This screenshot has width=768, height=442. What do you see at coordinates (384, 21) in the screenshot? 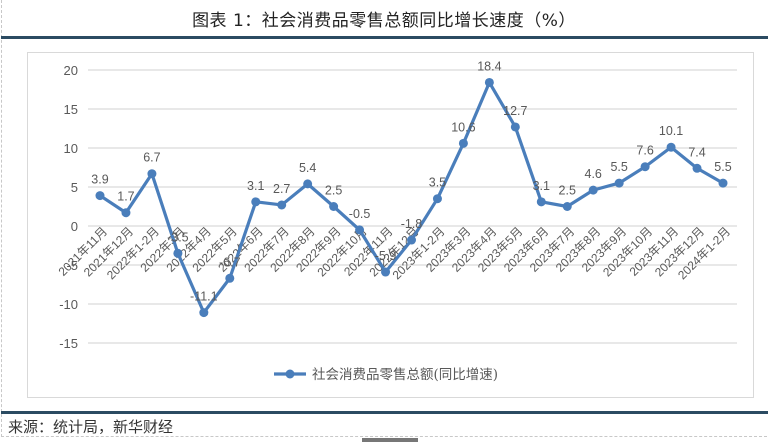
I see `figure-title: 图表 1：社会消费品零售总额同比增长速度（%）` at bounding box center [384, 21].